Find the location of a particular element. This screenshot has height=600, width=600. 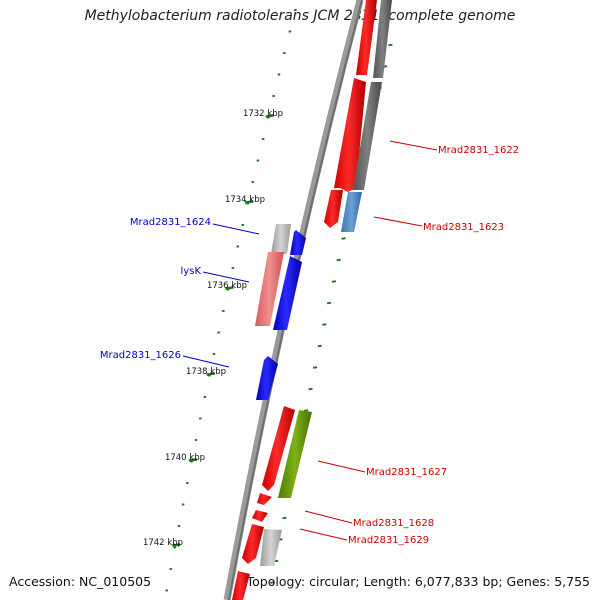

gene-label-mrad2831-1623: Mrad2831_1623 is located at coordinates (463, 227).